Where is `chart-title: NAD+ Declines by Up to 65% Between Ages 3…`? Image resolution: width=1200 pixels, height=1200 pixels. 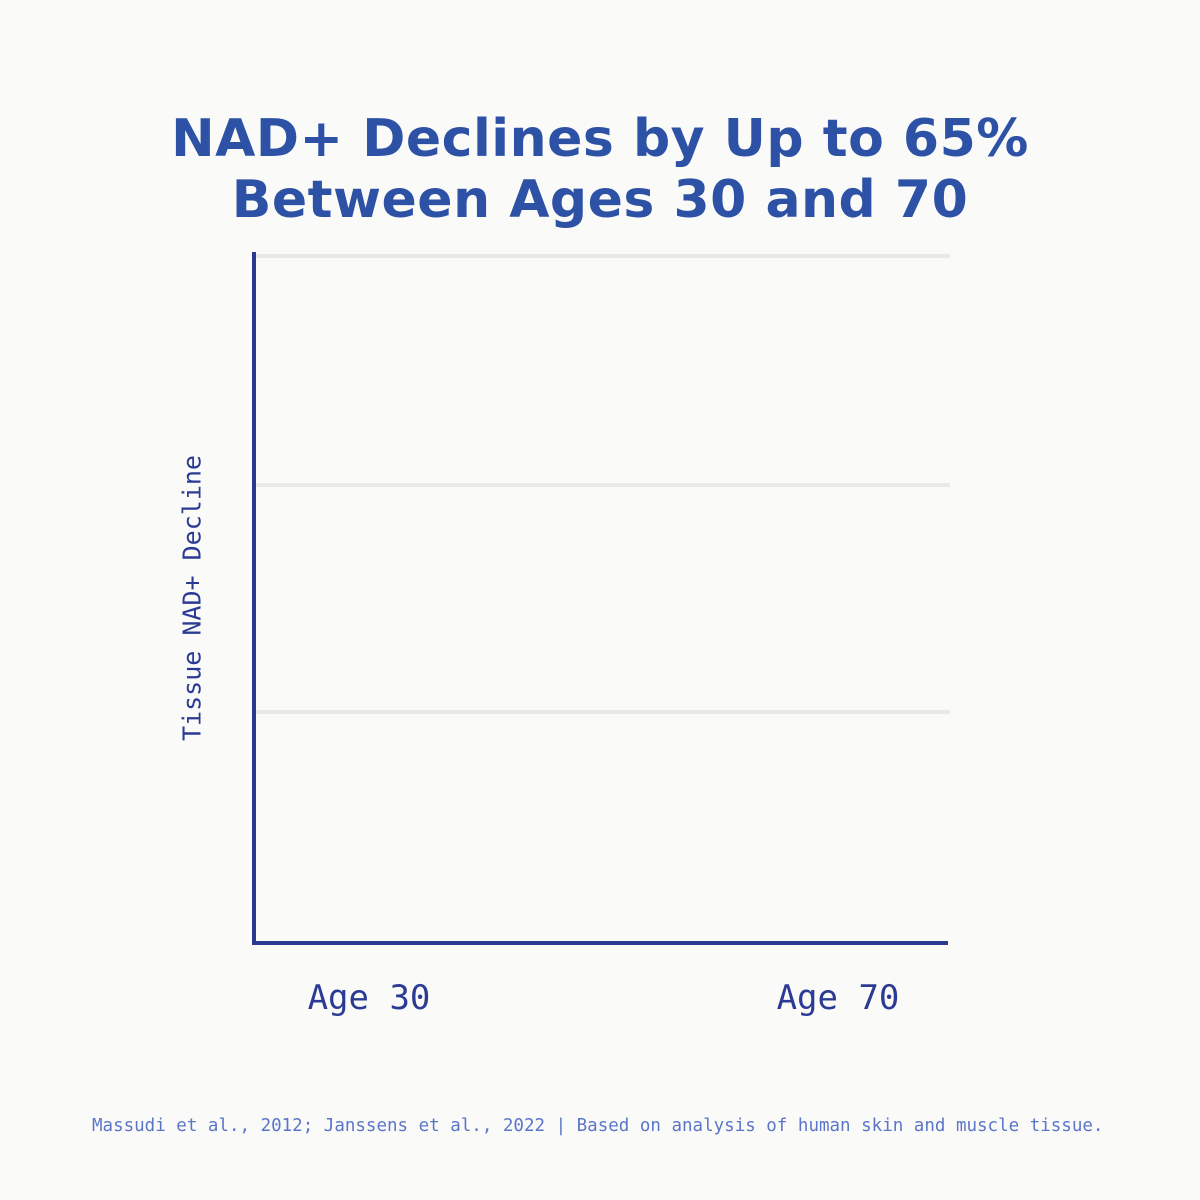
chart-title: NAD+ Declines by Up to 65% Between Ages 3… is located at coordinates (600, 170).